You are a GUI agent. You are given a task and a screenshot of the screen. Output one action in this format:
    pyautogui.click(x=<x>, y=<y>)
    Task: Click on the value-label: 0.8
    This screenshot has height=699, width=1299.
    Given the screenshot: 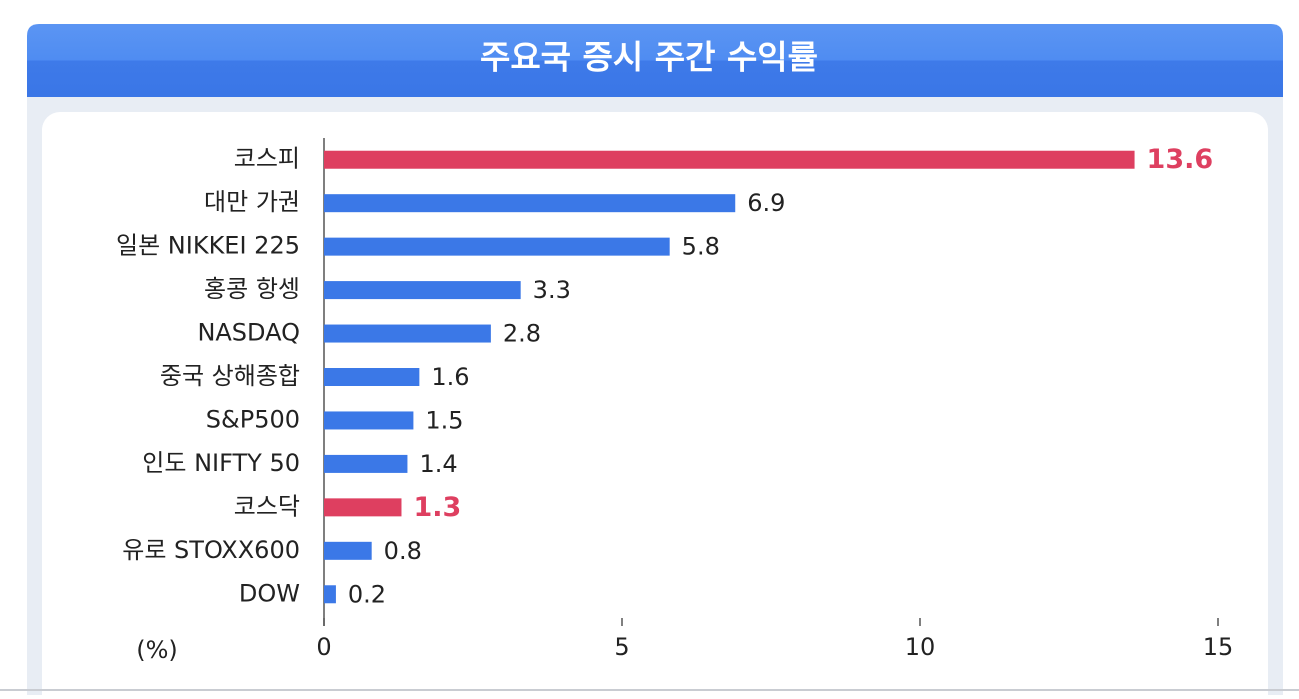 What is the action you would take?
    pyautogui.click(x=403, y=551)
    